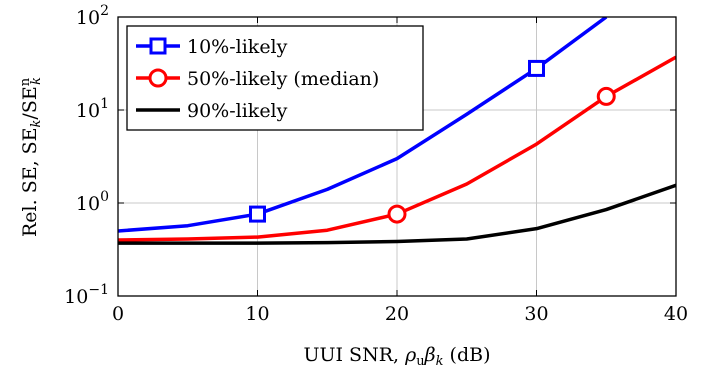 This screenshot has width=709, height=377. Describe the element at coordinates (676, 314) in the screenshot. I see `x-tick-label: 40` at that location.